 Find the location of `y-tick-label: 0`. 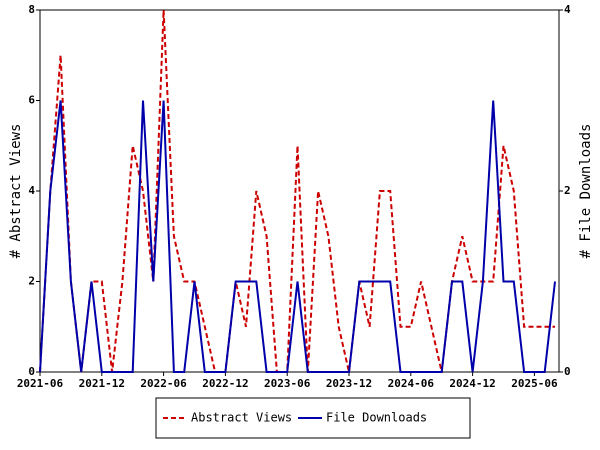

y-tick-label: 0 is located at coordinates (31, 371).